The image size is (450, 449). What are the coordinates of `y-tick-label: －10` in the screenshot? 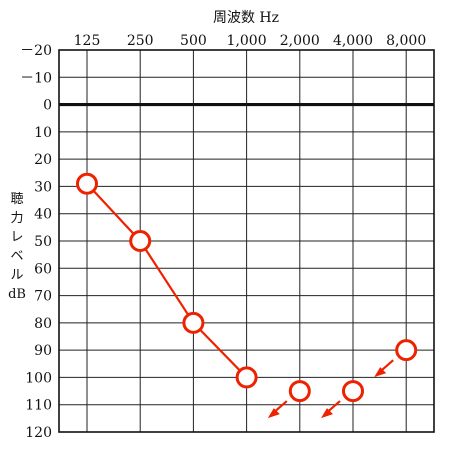 It's located at (36, 78).